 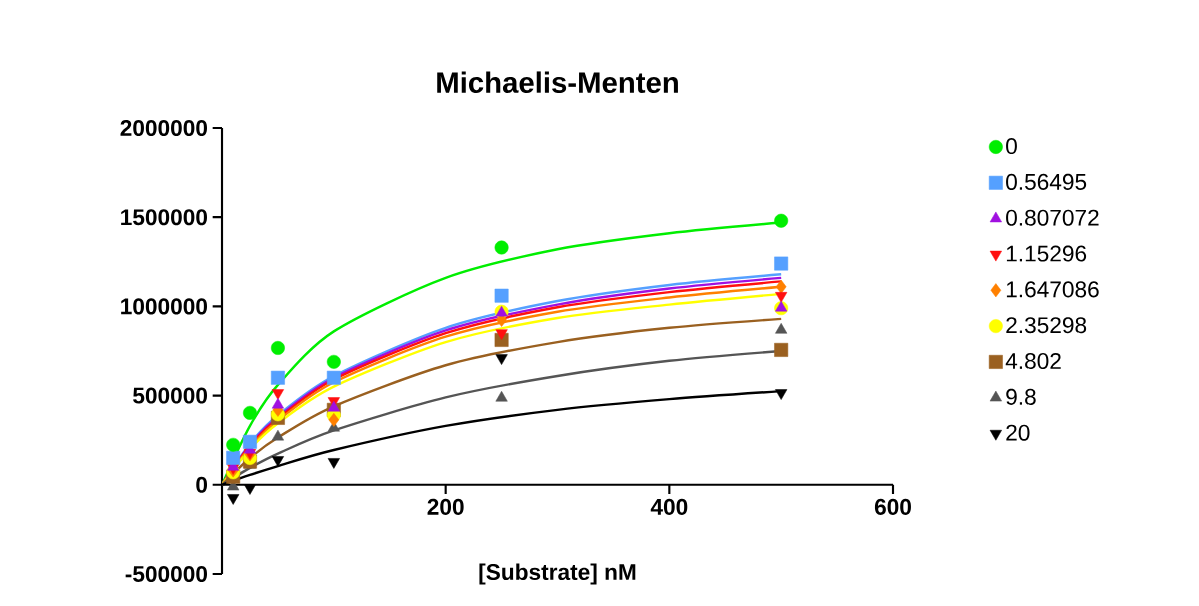 What do you see at coordinates (1052, 217) in the screenshot?
I see `legend-label: 0.807072` at bounding box center [1052, 217].